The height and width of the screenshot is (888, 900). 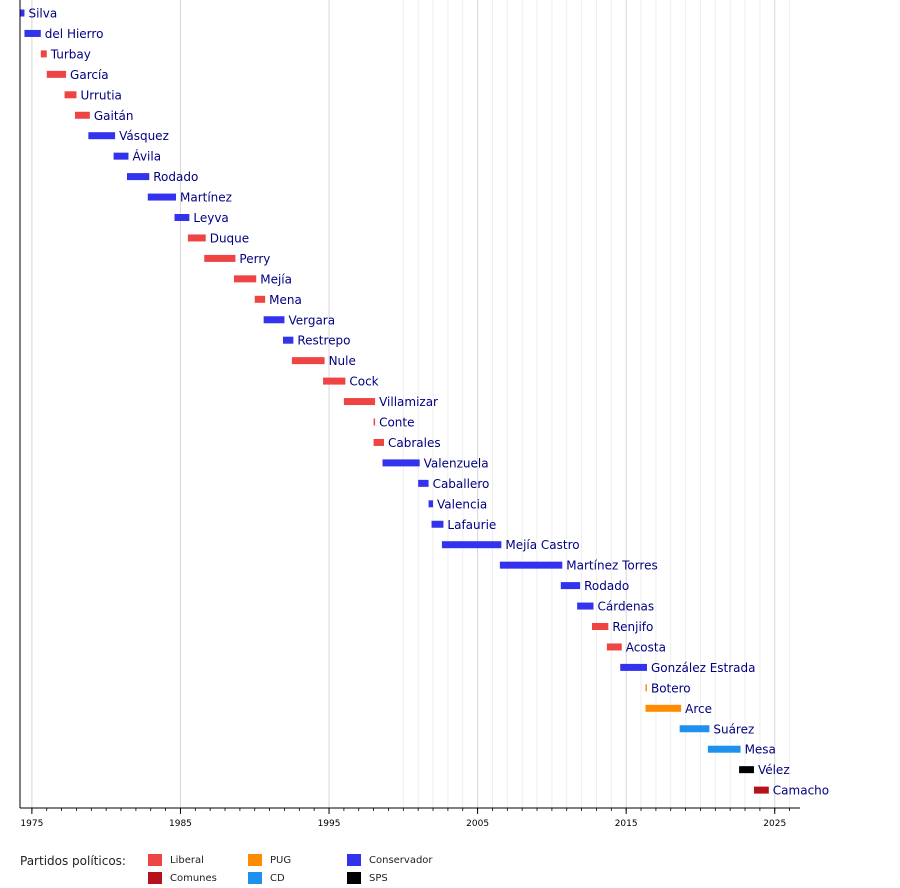 I want to click on bar-label: Gaitán, so click(x=114, y=116).